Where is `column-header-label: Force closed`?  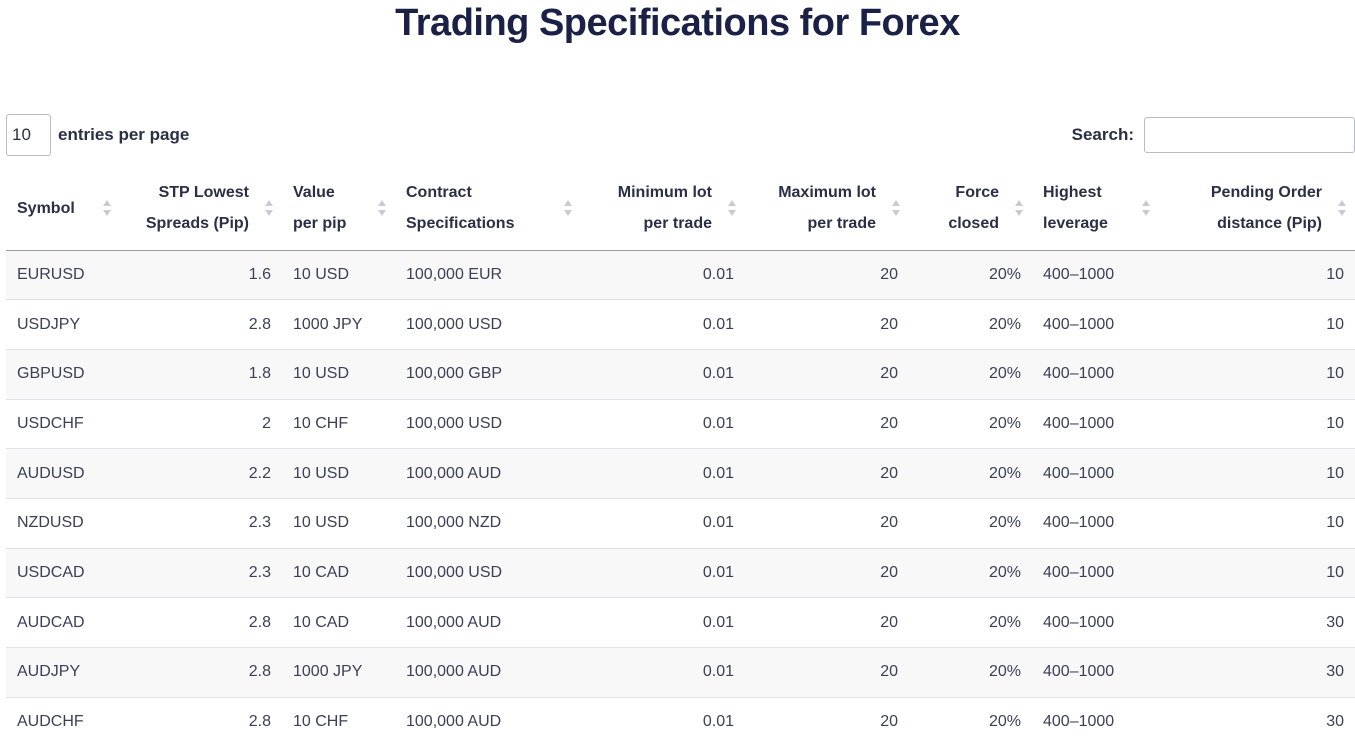
column-header-label: Force closed is located at coordinates (970, 208).